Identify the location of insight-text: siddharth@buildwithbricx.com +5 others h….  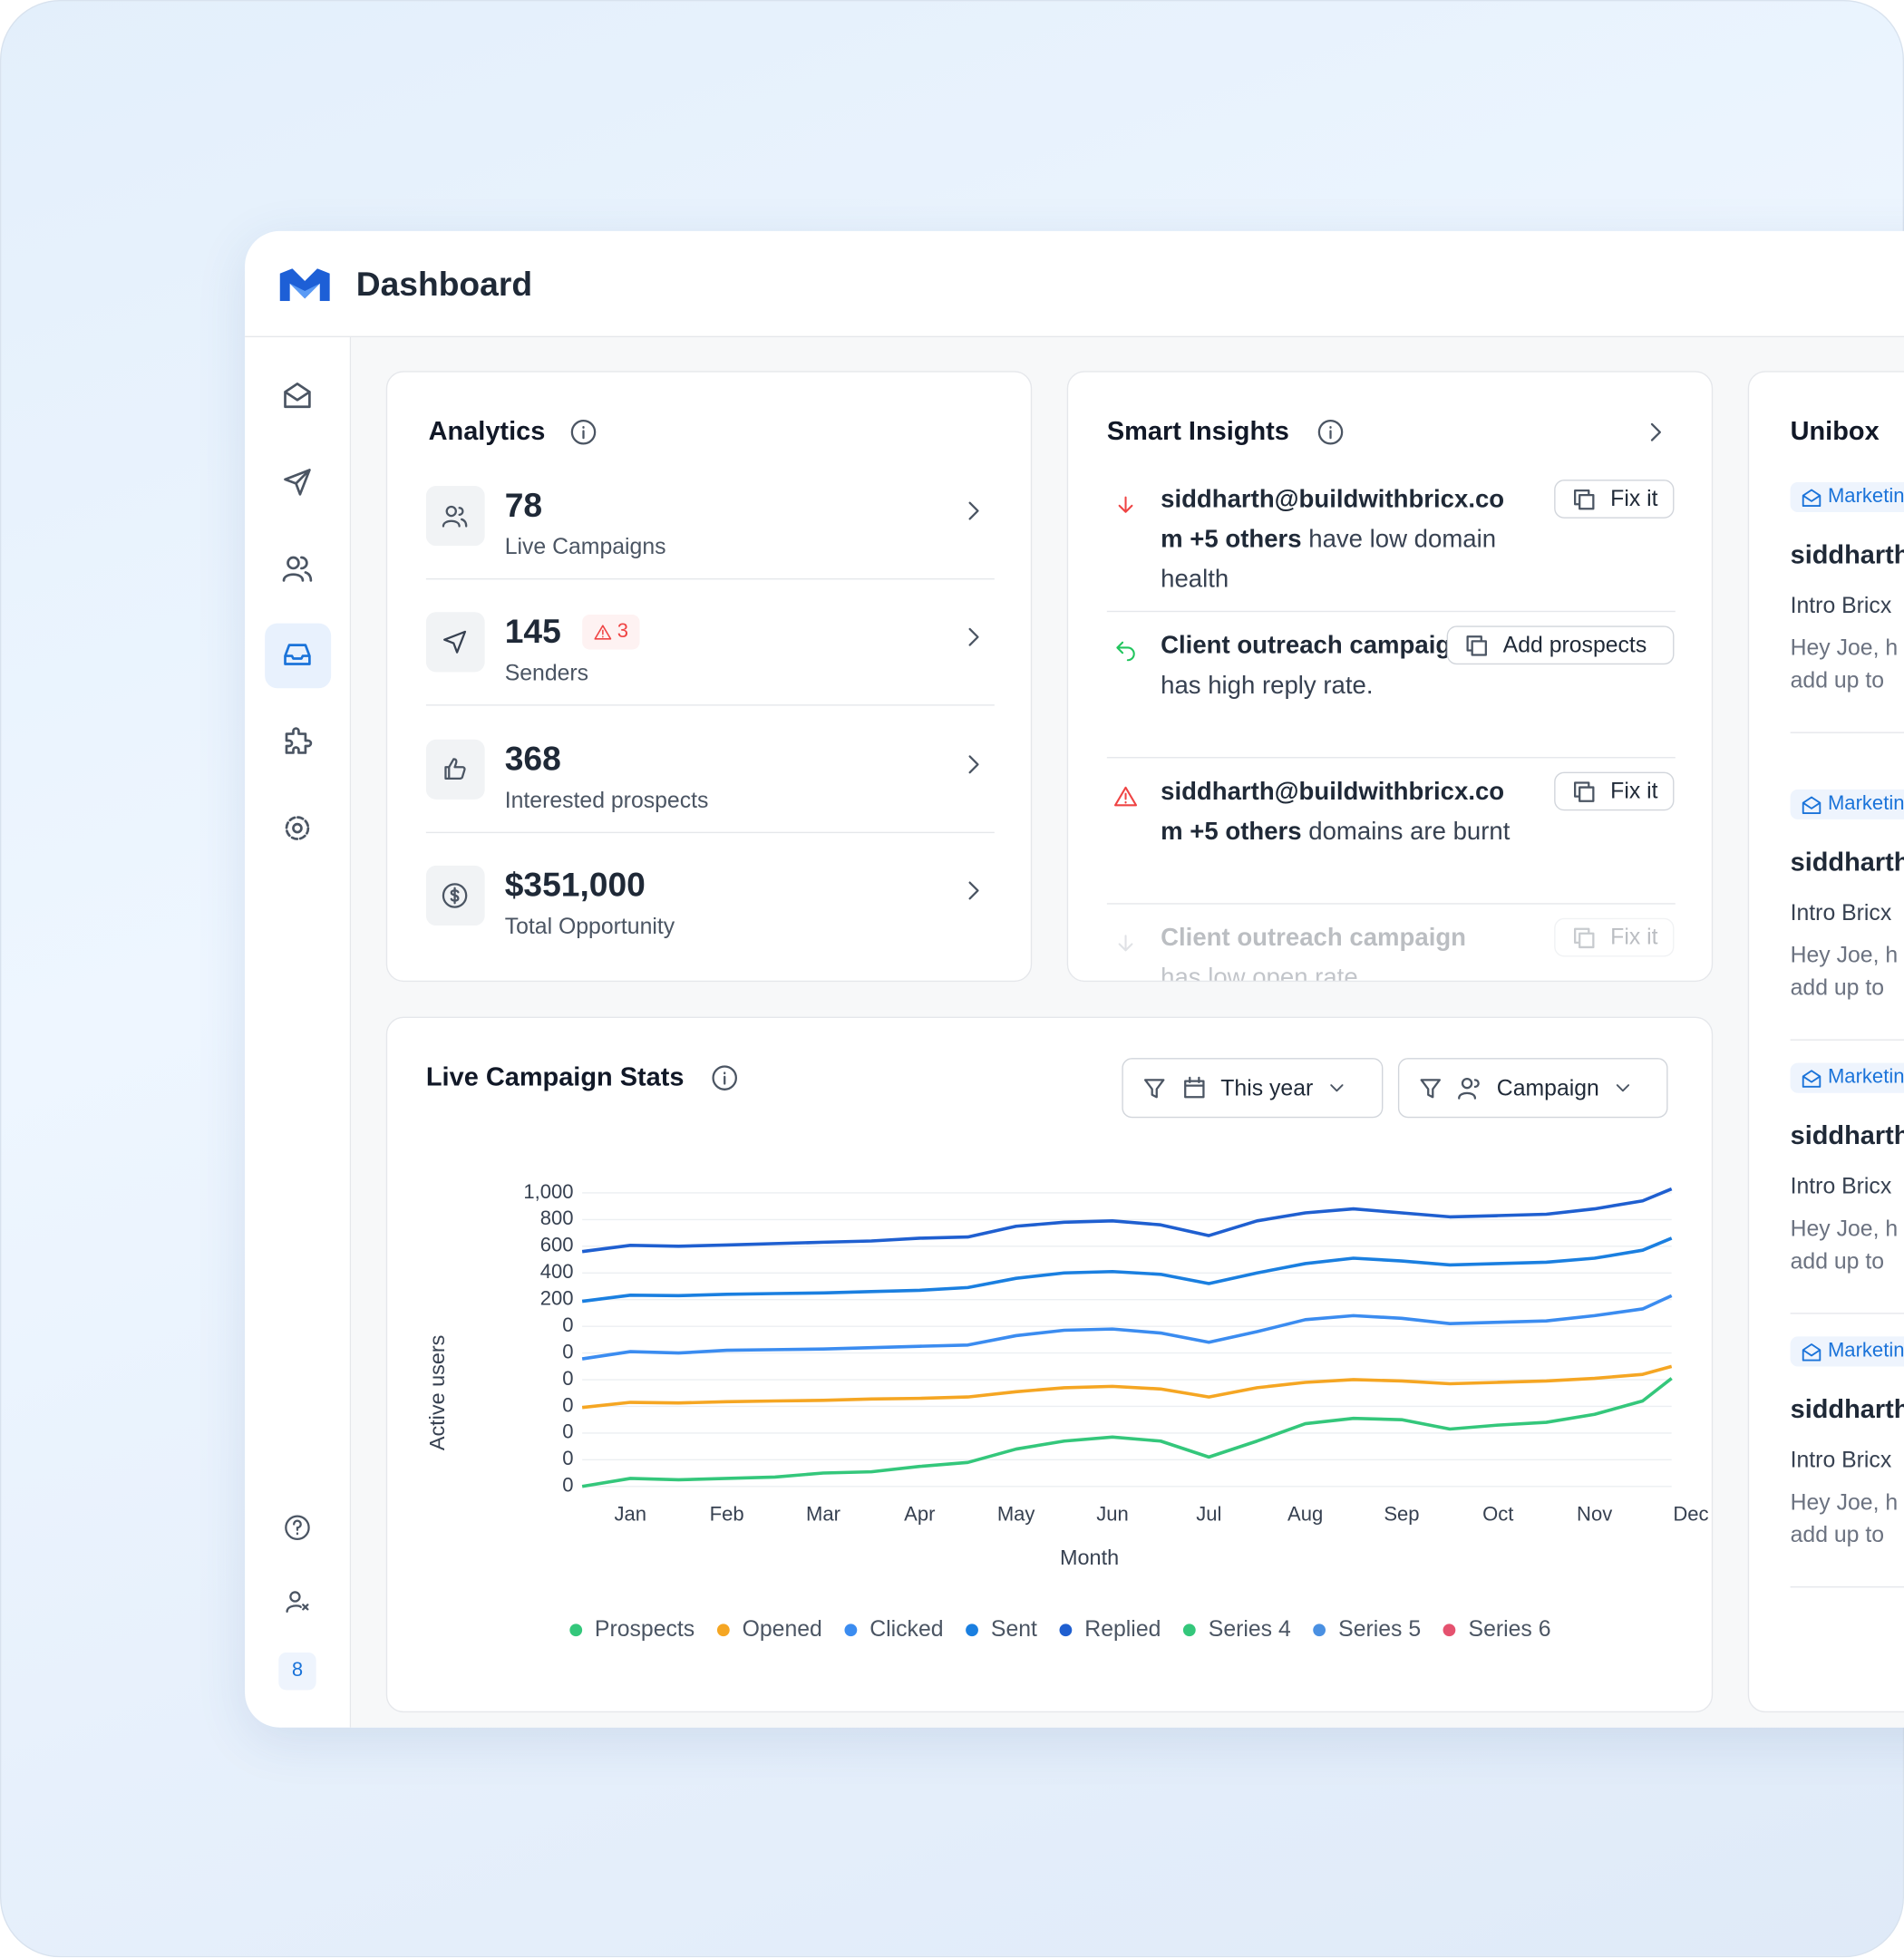
(1336, 539).